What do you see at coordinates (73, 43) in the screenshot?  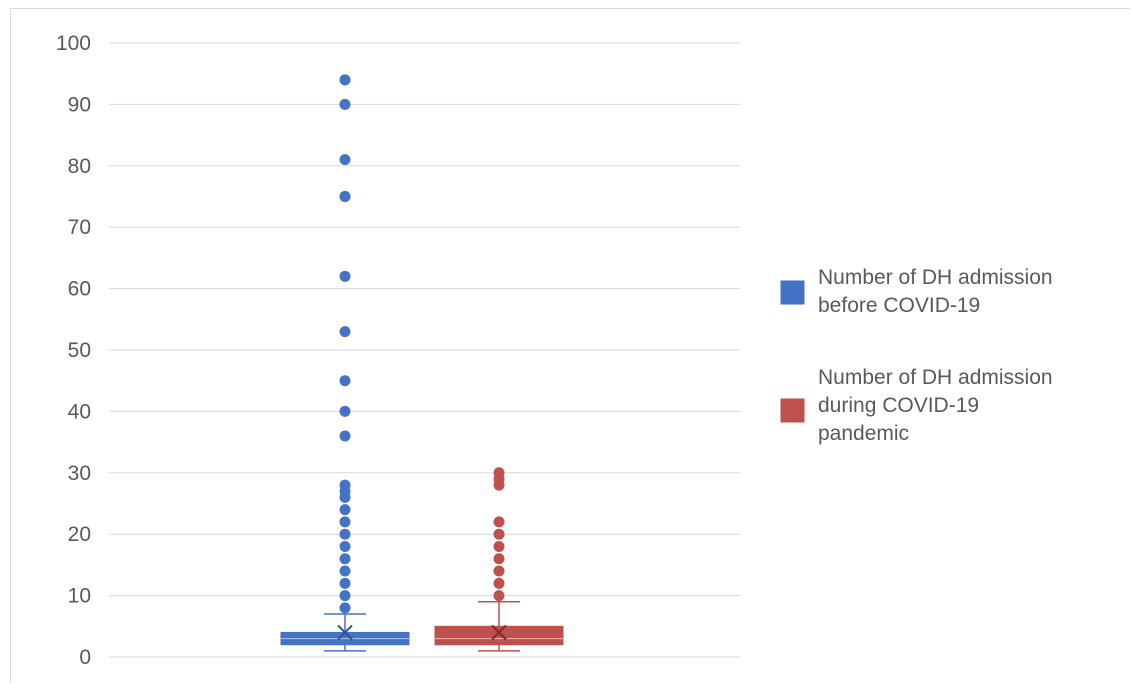 I see `y-tick-label: 100` at bounding box center [73, 43].